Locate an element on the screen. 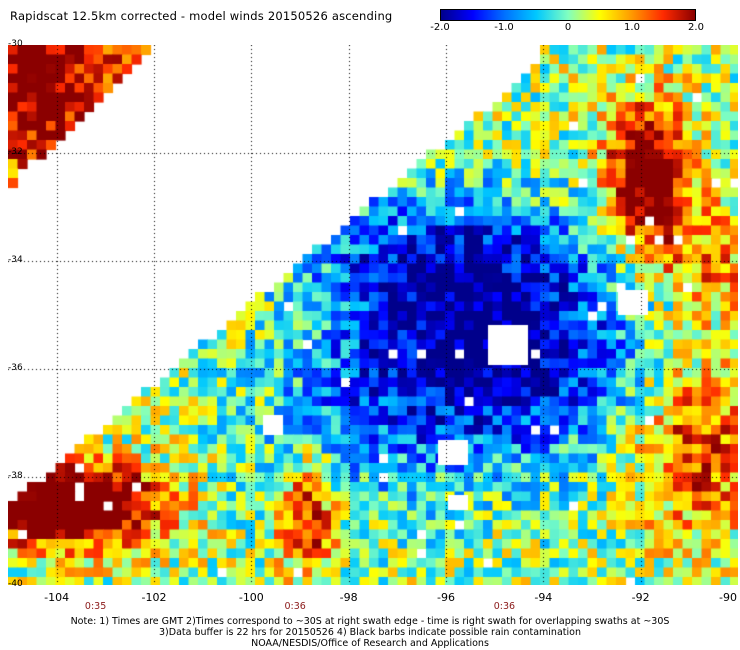 This screenshot has width=740, height=650. latitude-tick-label: -30 is located at coordinates (15, 44).